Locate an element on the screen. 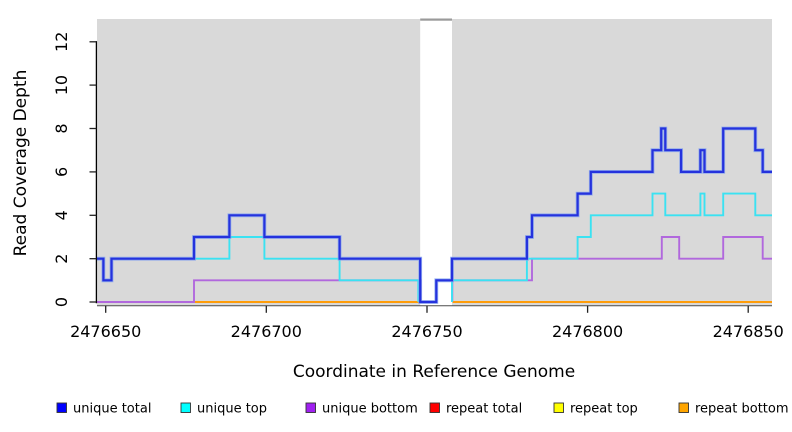 This screenshot has height=432, width=792. x-tick-label: 2476750 is located at coordinates (426, 331).